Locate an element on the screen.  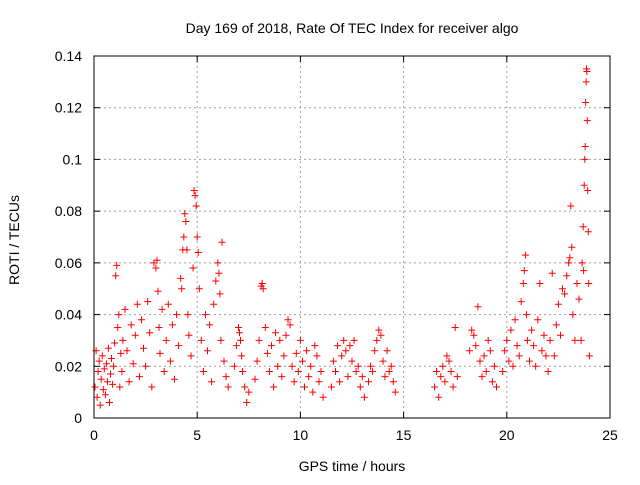
y-tick-label: 0.1 is located at coordinates (73, 159).